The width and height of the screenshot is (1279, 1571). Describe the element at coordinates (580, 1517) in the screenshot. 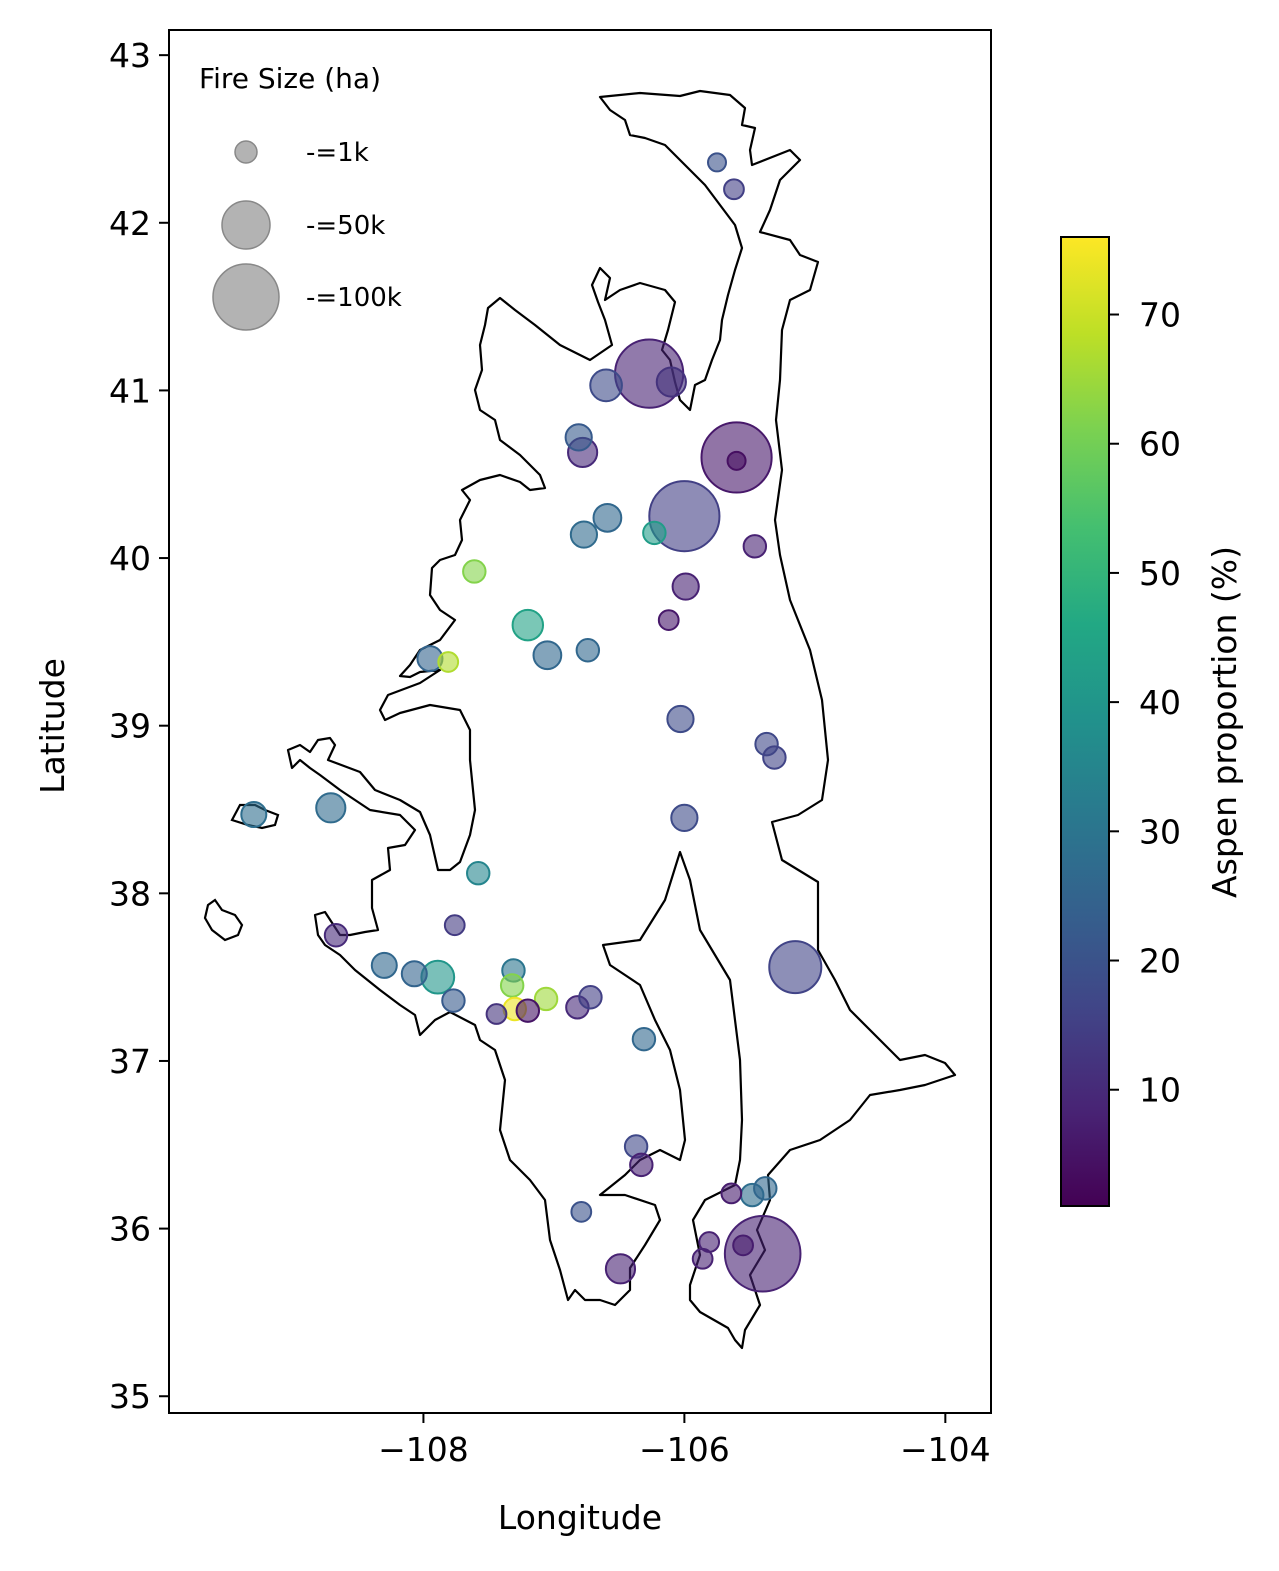

I see `x-axis-label: Longitude` at that location.